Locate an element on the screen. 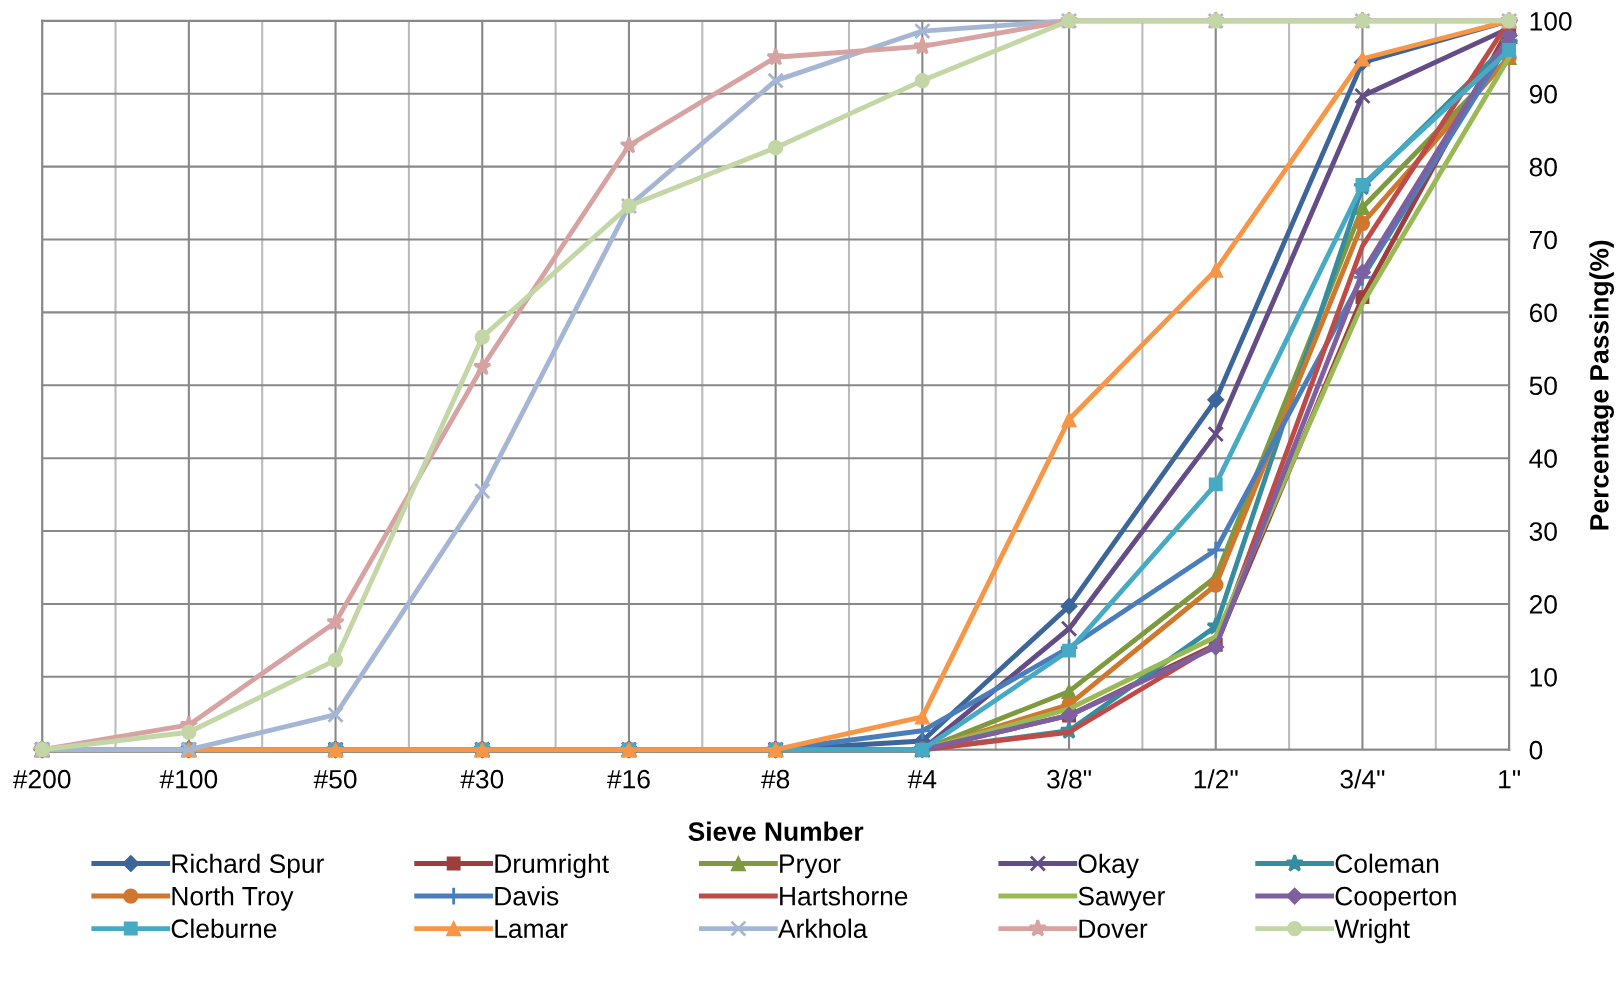 This screenshot has width=1621, height=993. legend-label: Cleburne is located at coordinates (224, 928).